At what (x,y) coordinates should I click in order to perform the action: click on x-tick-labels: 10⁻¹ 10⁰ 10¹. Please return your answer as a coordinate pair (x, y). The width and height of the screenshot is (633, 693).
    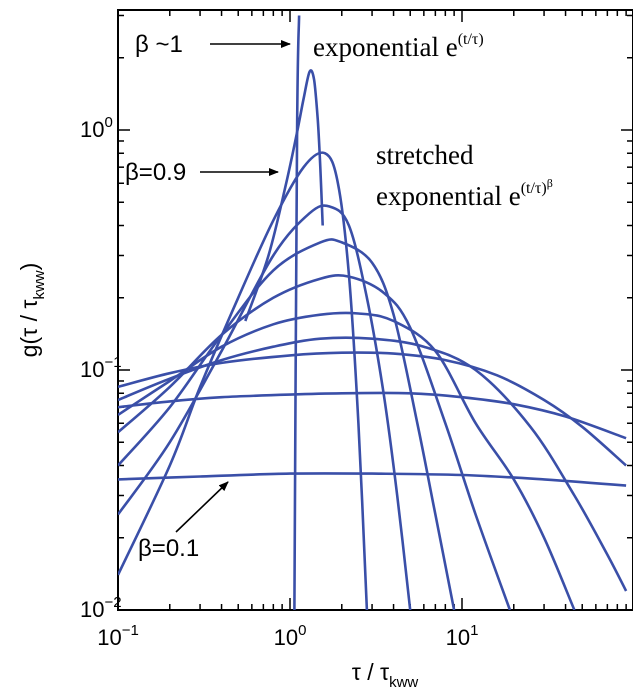
    Looking at the image, I should click on (287, 636).